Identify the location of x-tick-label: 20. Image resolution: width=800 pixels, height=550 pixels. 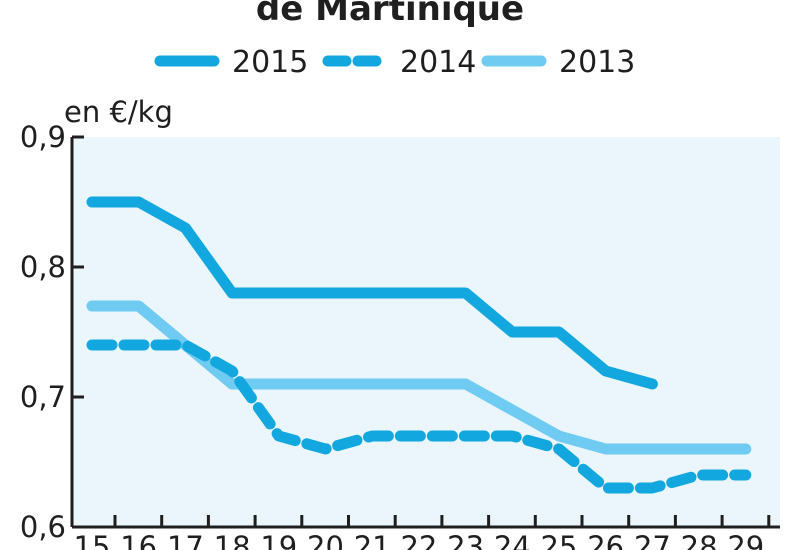
(325, 540).